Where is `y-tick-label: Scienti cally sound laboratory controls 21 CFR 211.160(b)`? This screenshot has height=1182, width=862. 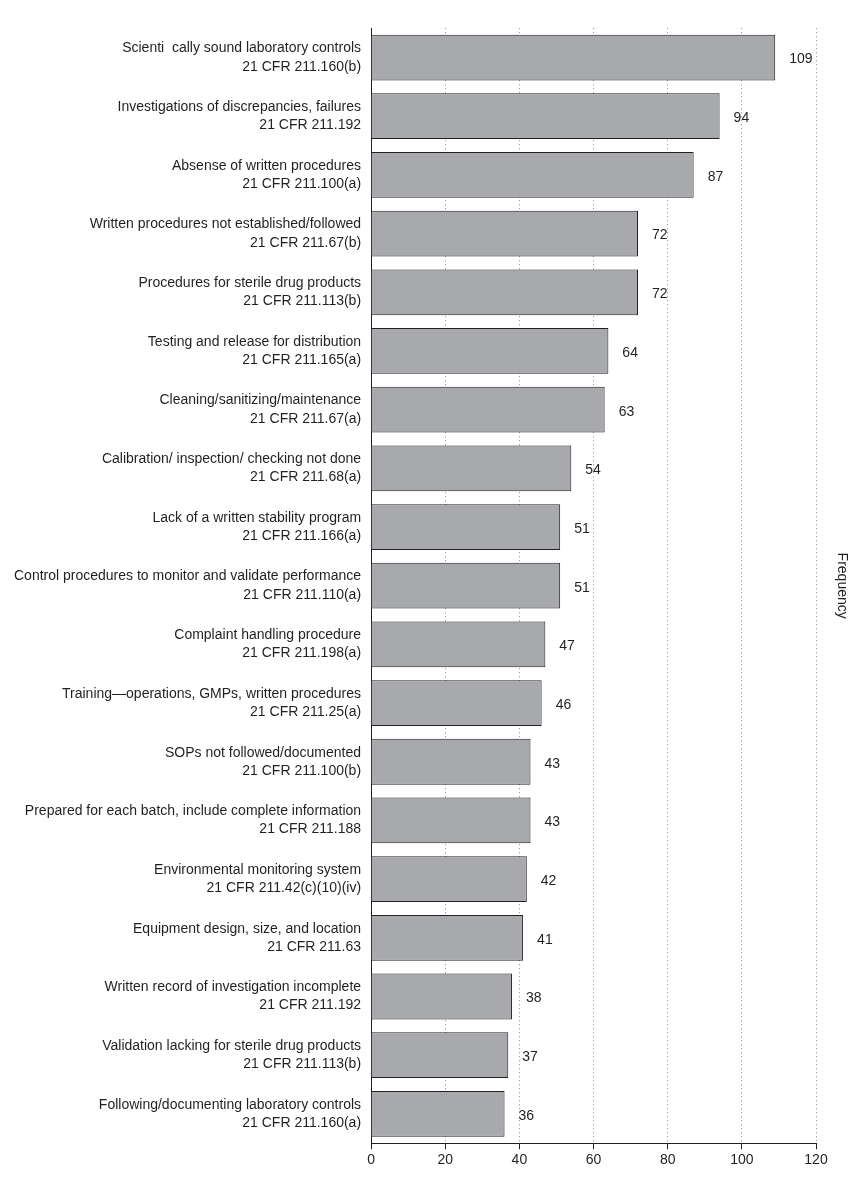 y-tick-label: Scienti cally sound laboratory controls 21 CFR 211.160(b) is located at coordinates (242, 56).